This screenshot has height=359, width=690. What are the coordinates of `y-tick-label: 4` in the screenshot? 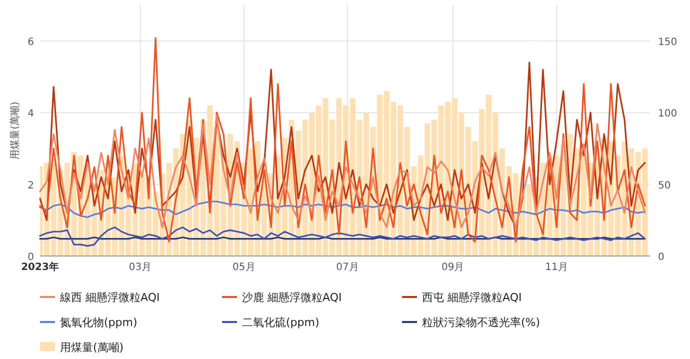 It's located at (31, 114).